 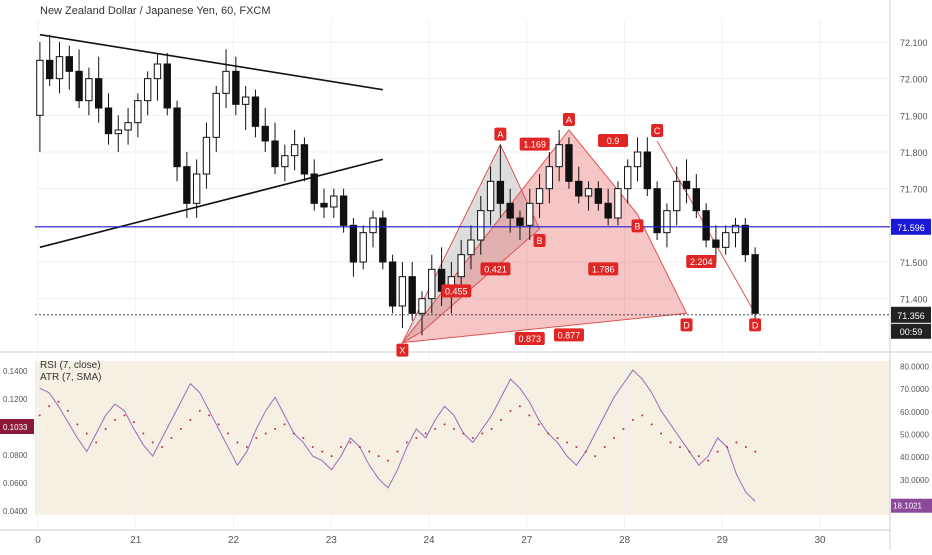 What do you see at coordinates (914, 300) in the screenshot?
I see `y-tick-label: 71.400` at bounding box center [914, 300].